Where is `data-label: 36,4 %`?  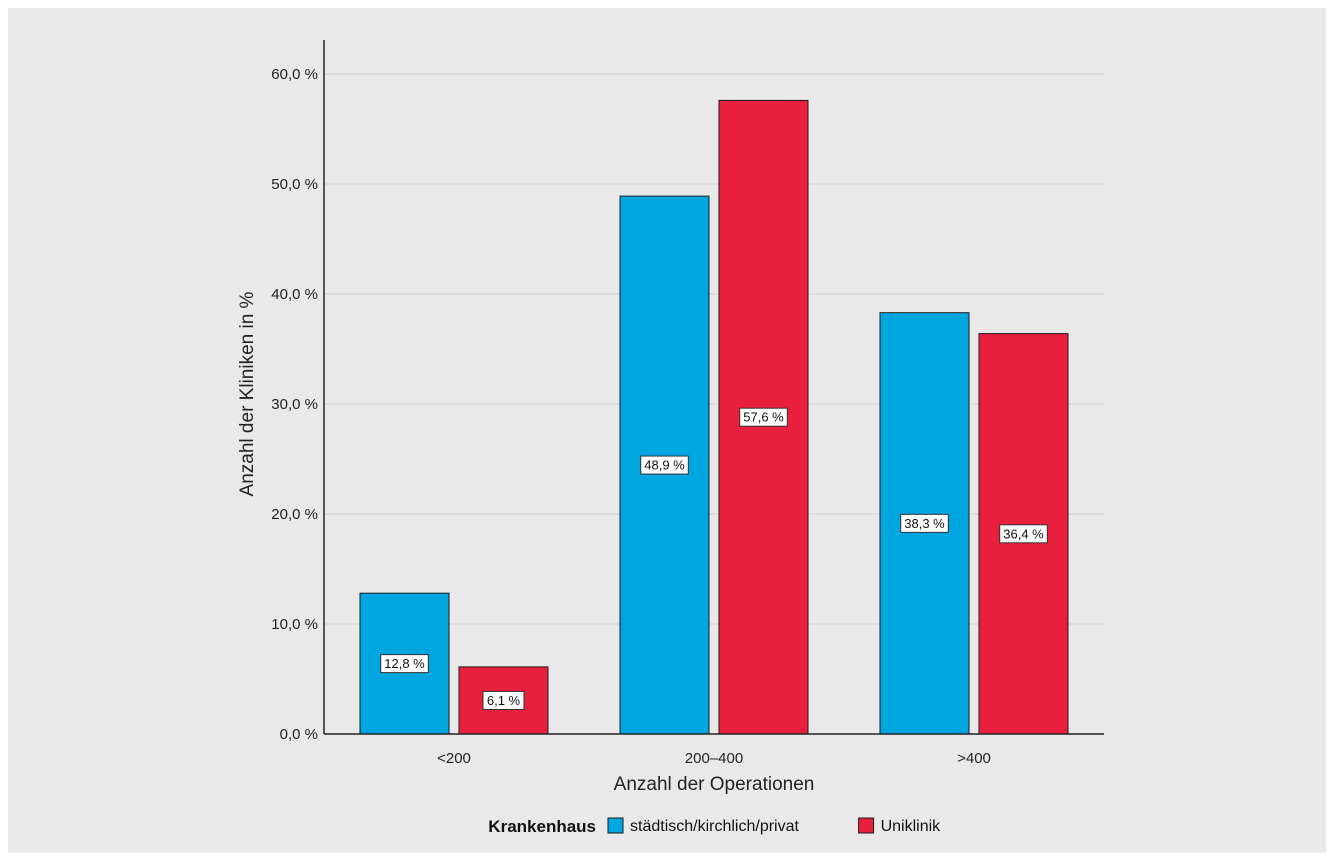 data-label: 36,4 % is located at coordinates (1023, 533).